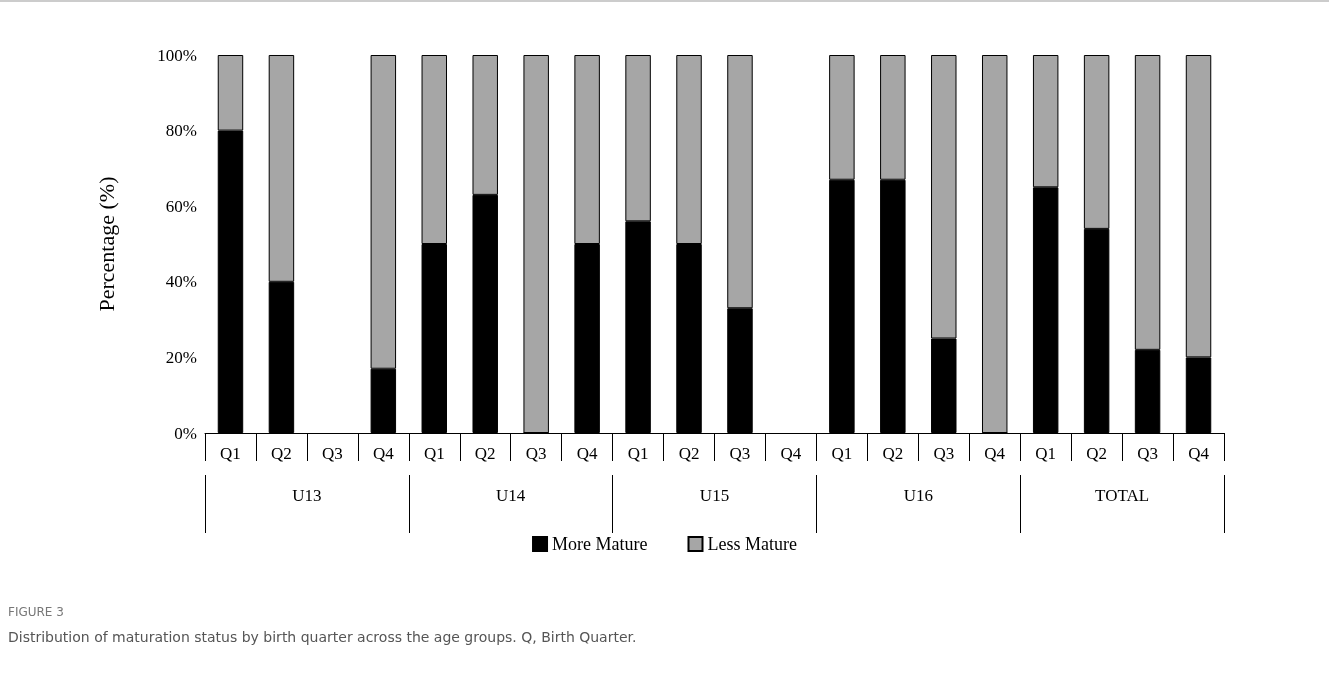 The image size is (1329, 673). Describe the element at coordinates (752, 544) in the screenshot. I see `legend-label: Less Mature` at that location.